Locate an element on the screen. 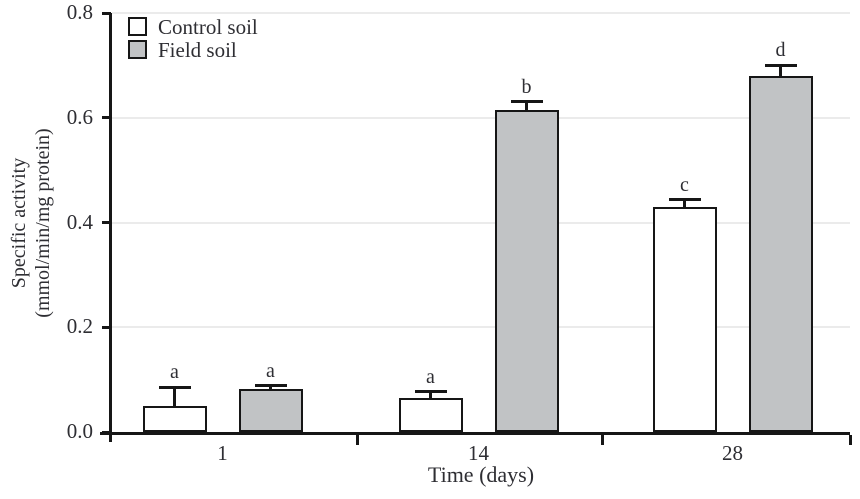  y-axis-title-line1: Specific activity is located at coordinates (19, 223).